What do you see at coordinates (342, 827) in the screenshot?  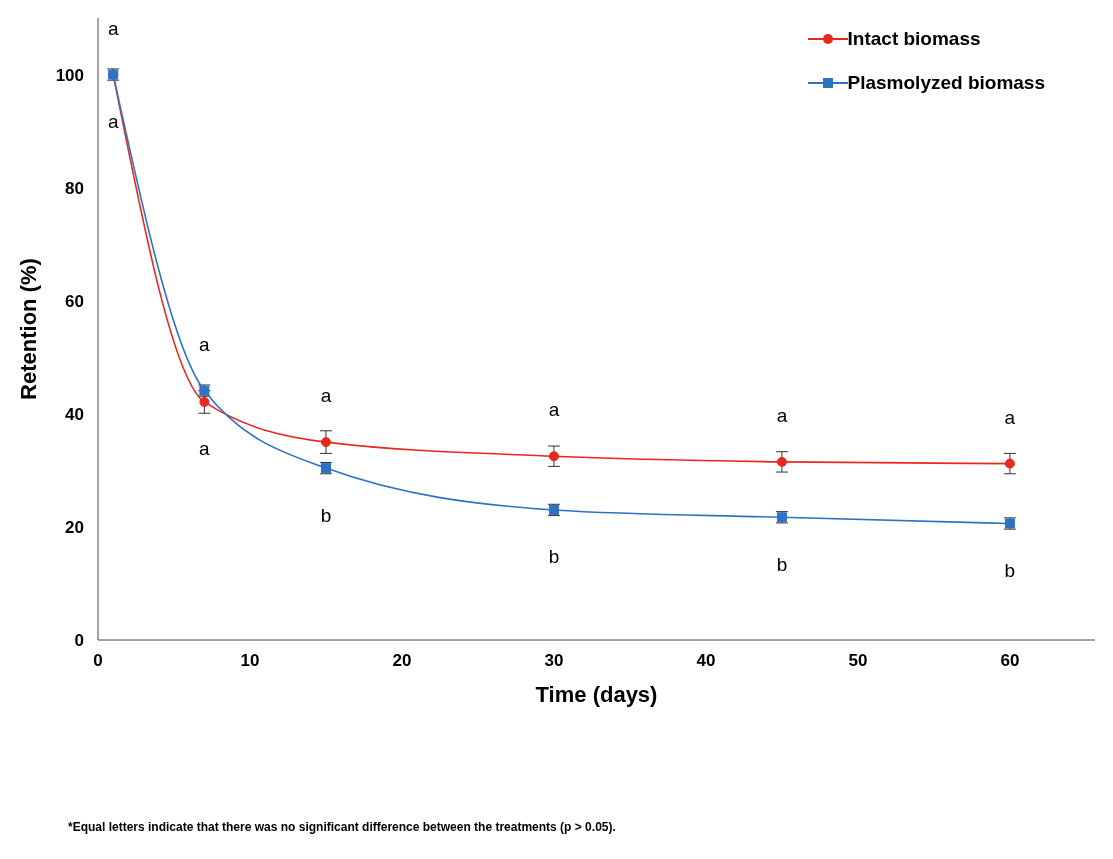 I see `text: *Equal letters indicate that there was no significant difference between the treatments (p > 0.05).` at bounding box center [342, 827].